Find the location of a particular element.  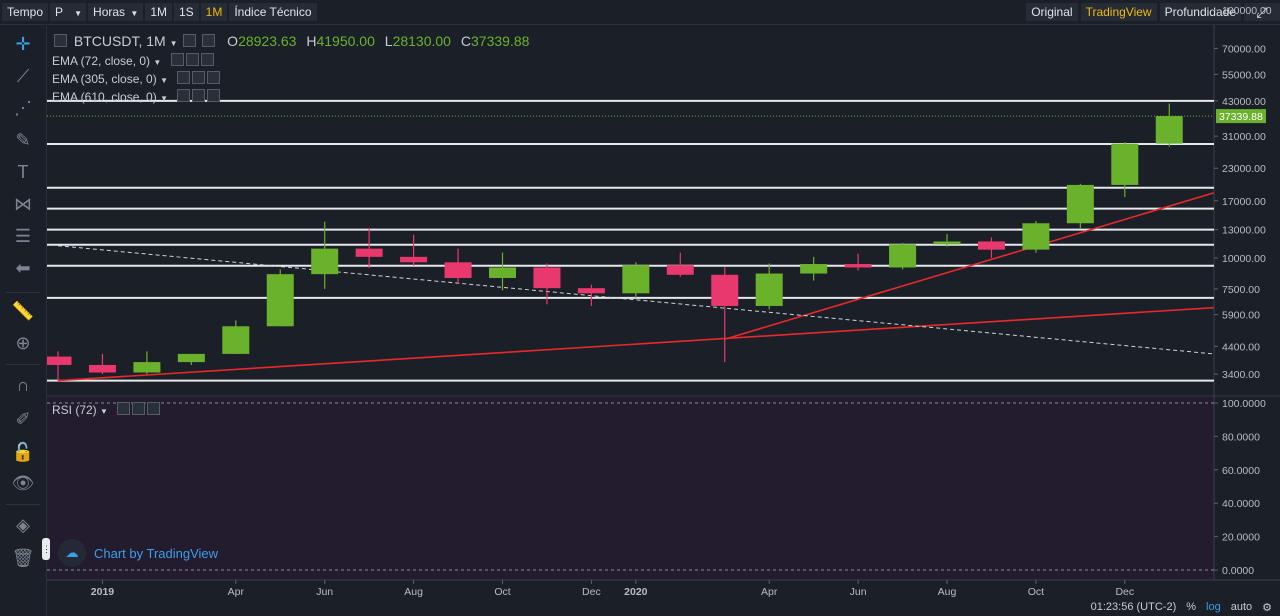

crosshair-icon: ✛ is located at coordinates (23, 44).